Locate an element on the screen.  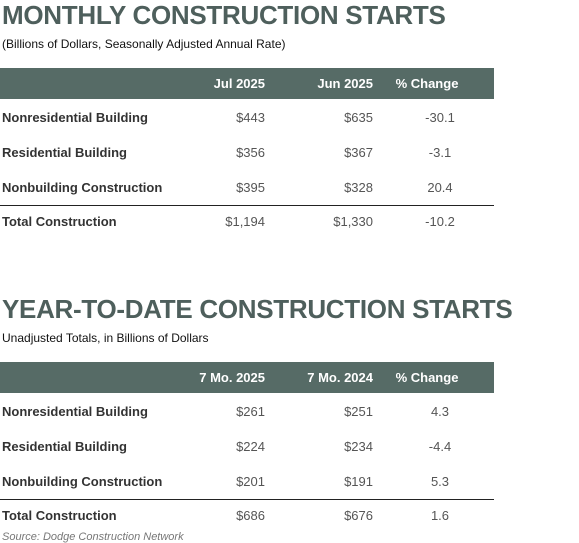
cell-value: 5.3 is located at coordinates (440, 481).